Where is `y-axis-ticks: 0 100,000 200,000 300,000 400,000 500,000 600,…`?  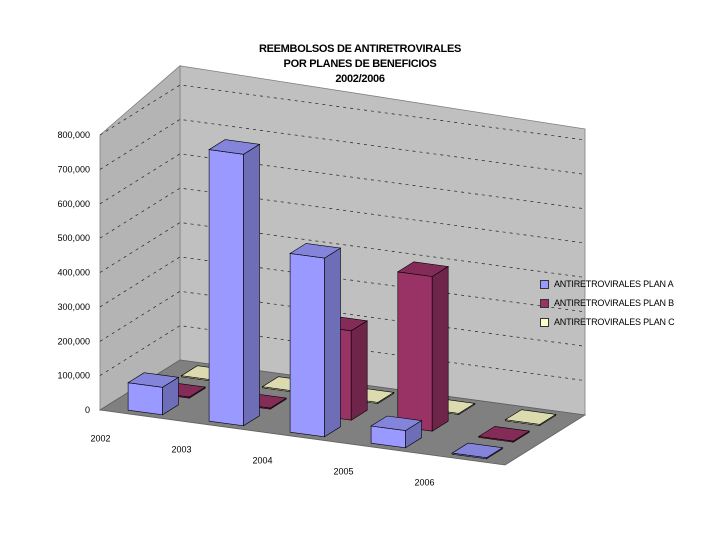 y-axis-ticks: 0 100,000 200,000 300,000 400,000 500,000 600,… is located at coordinates (73, 272).